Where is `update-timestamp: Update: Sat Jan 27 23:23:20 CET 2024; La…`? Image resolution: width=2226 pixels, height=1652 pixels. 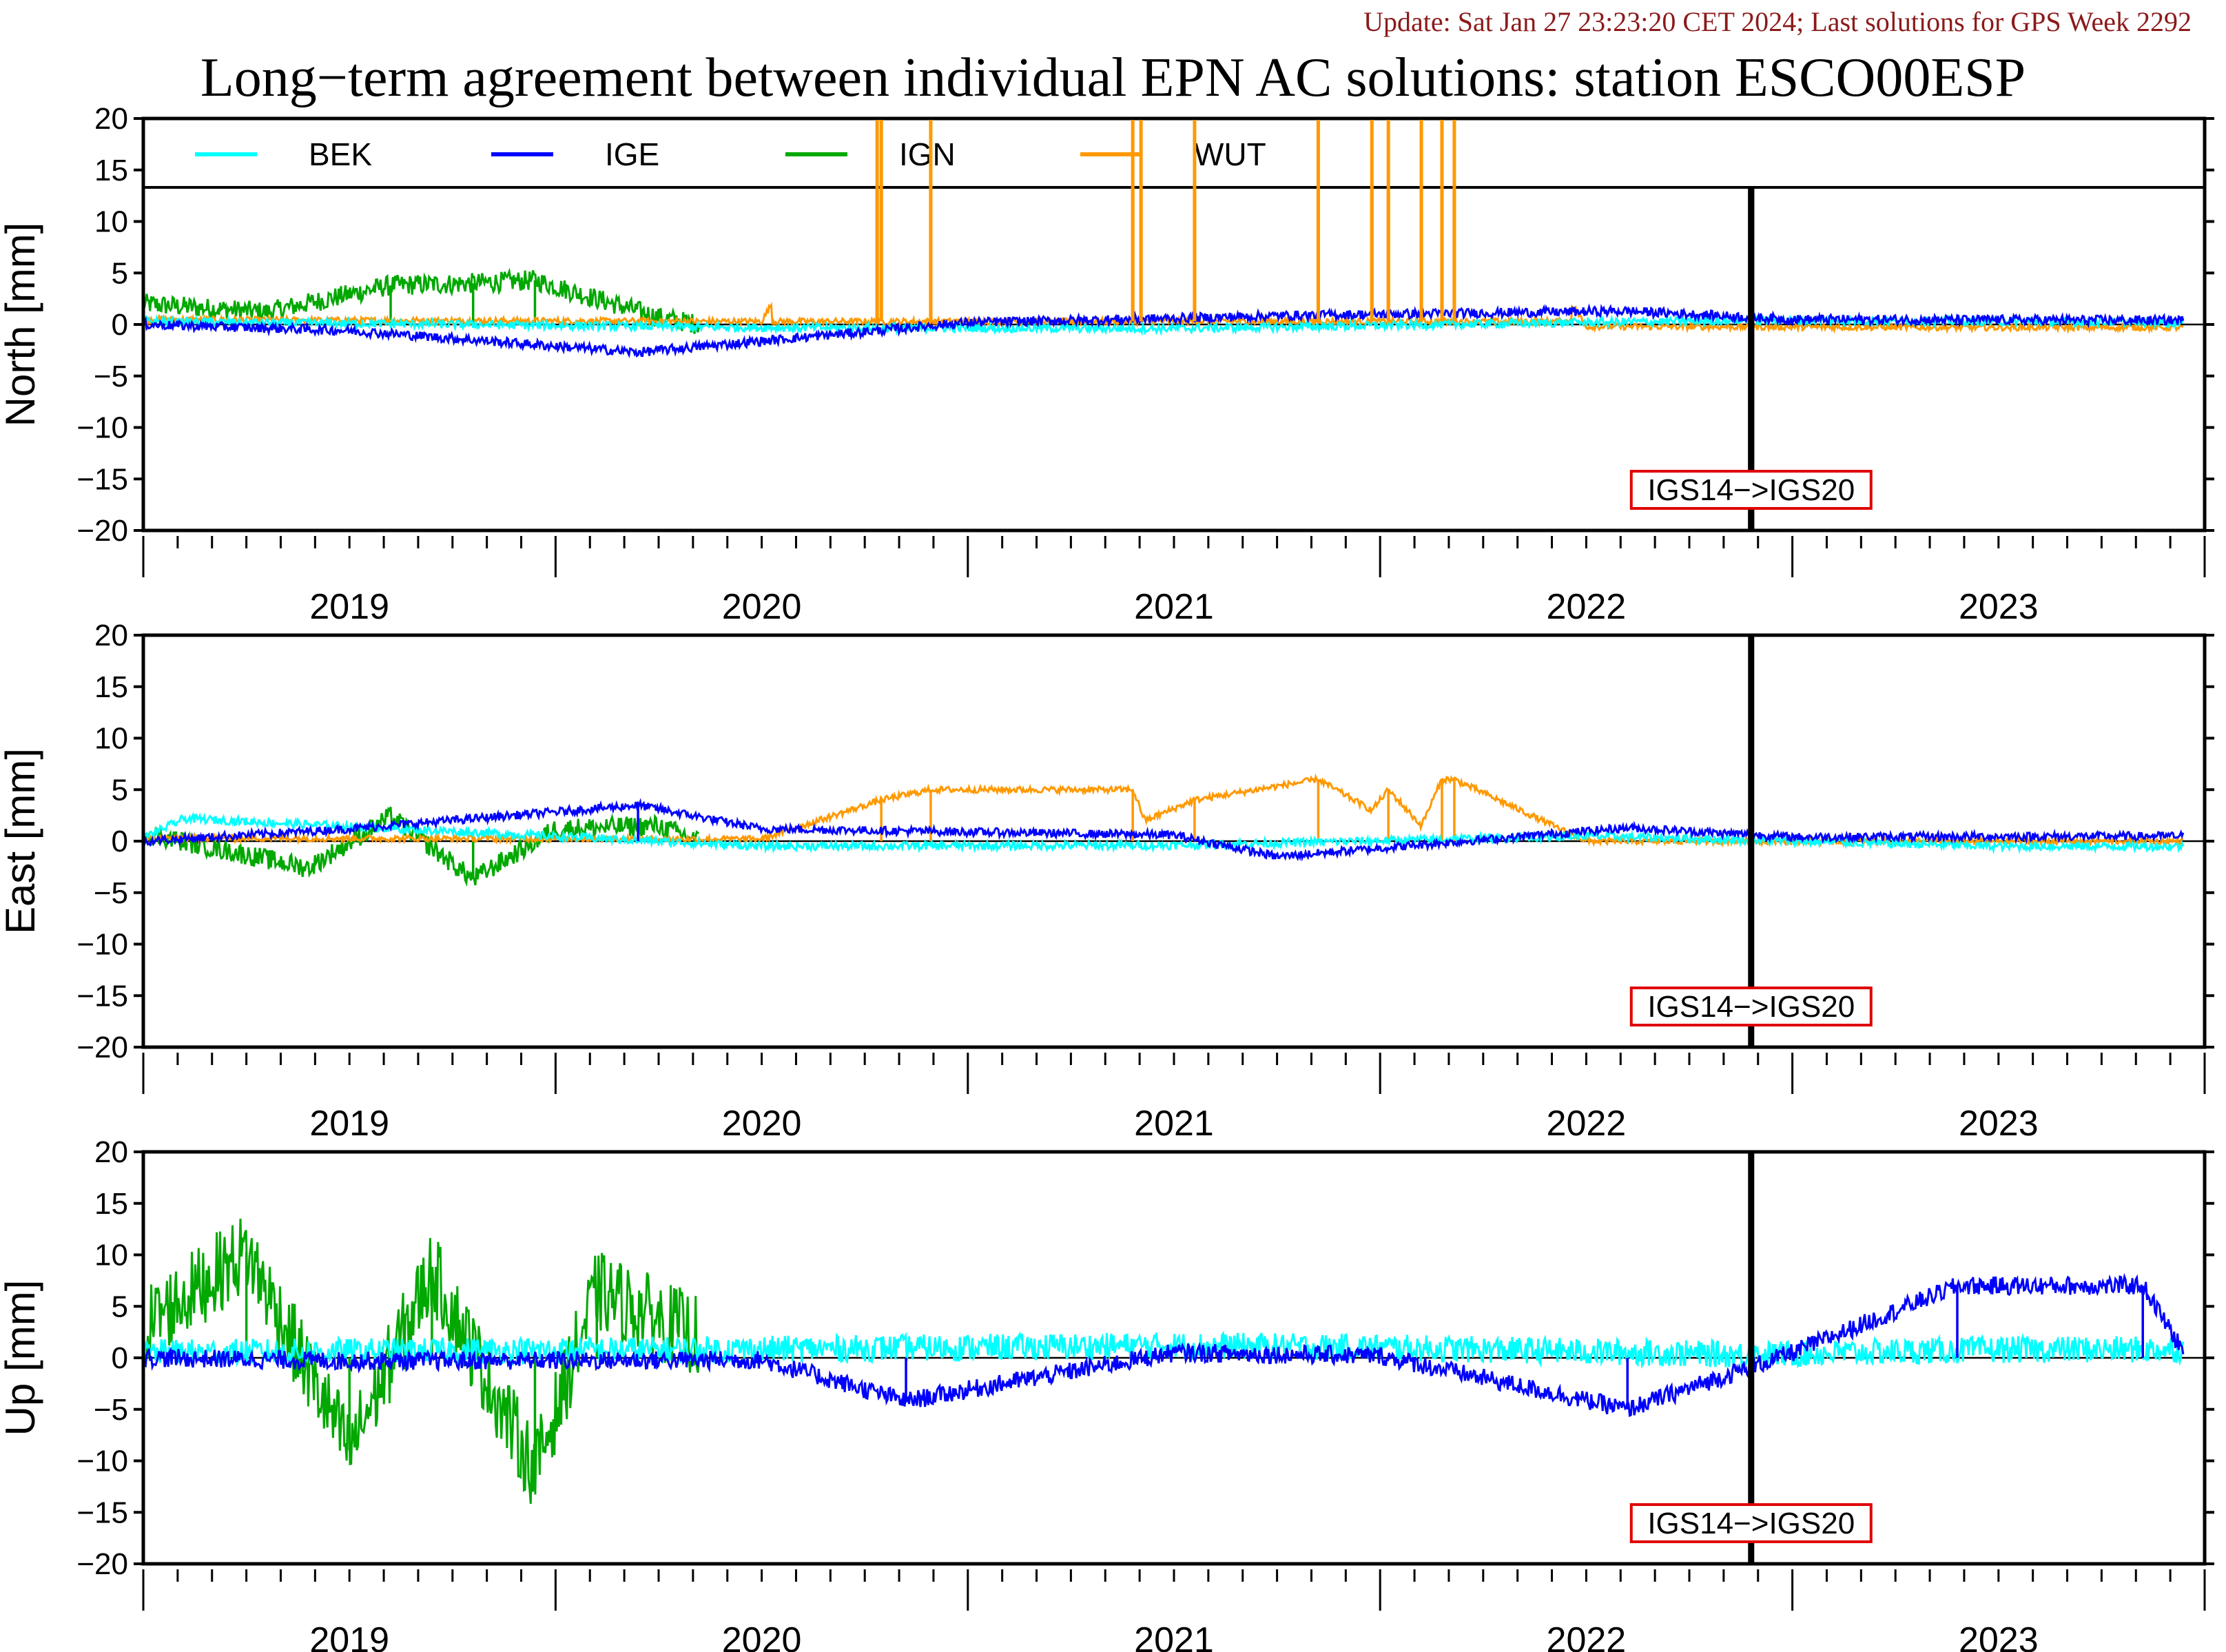 update-timestamp: Update: Sat Jan 27 23:23:20 CET 2024; La… is located at coordinates (1777, 21).